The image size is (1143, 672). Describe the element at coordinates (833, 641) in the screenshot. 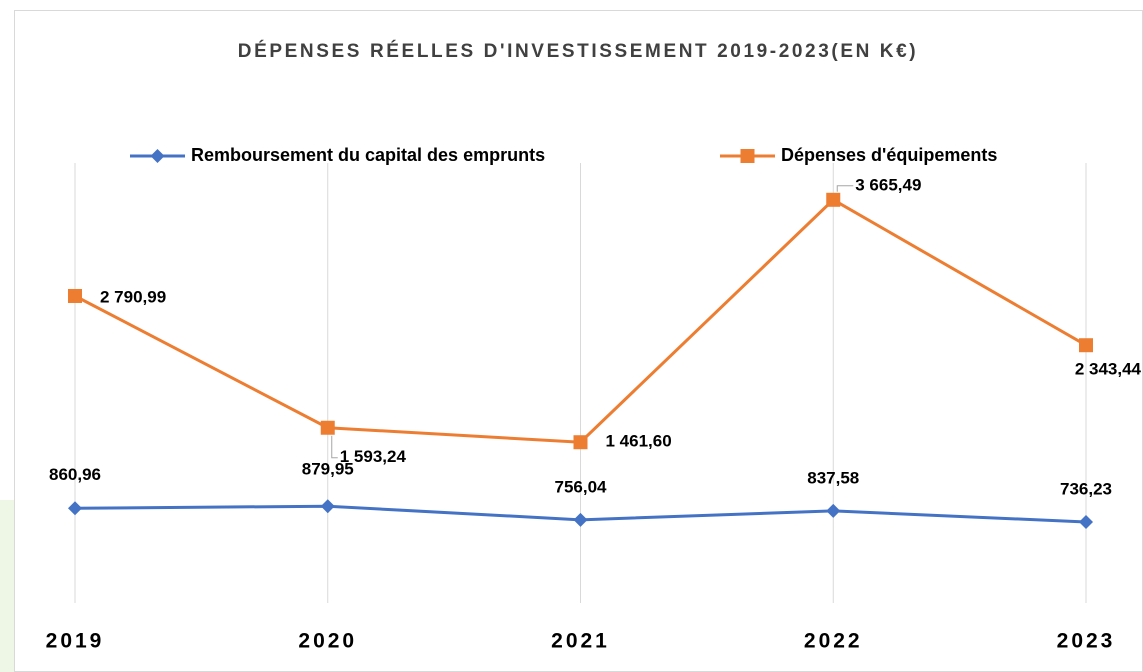

I see `x-tick-label: 2022` at that location.